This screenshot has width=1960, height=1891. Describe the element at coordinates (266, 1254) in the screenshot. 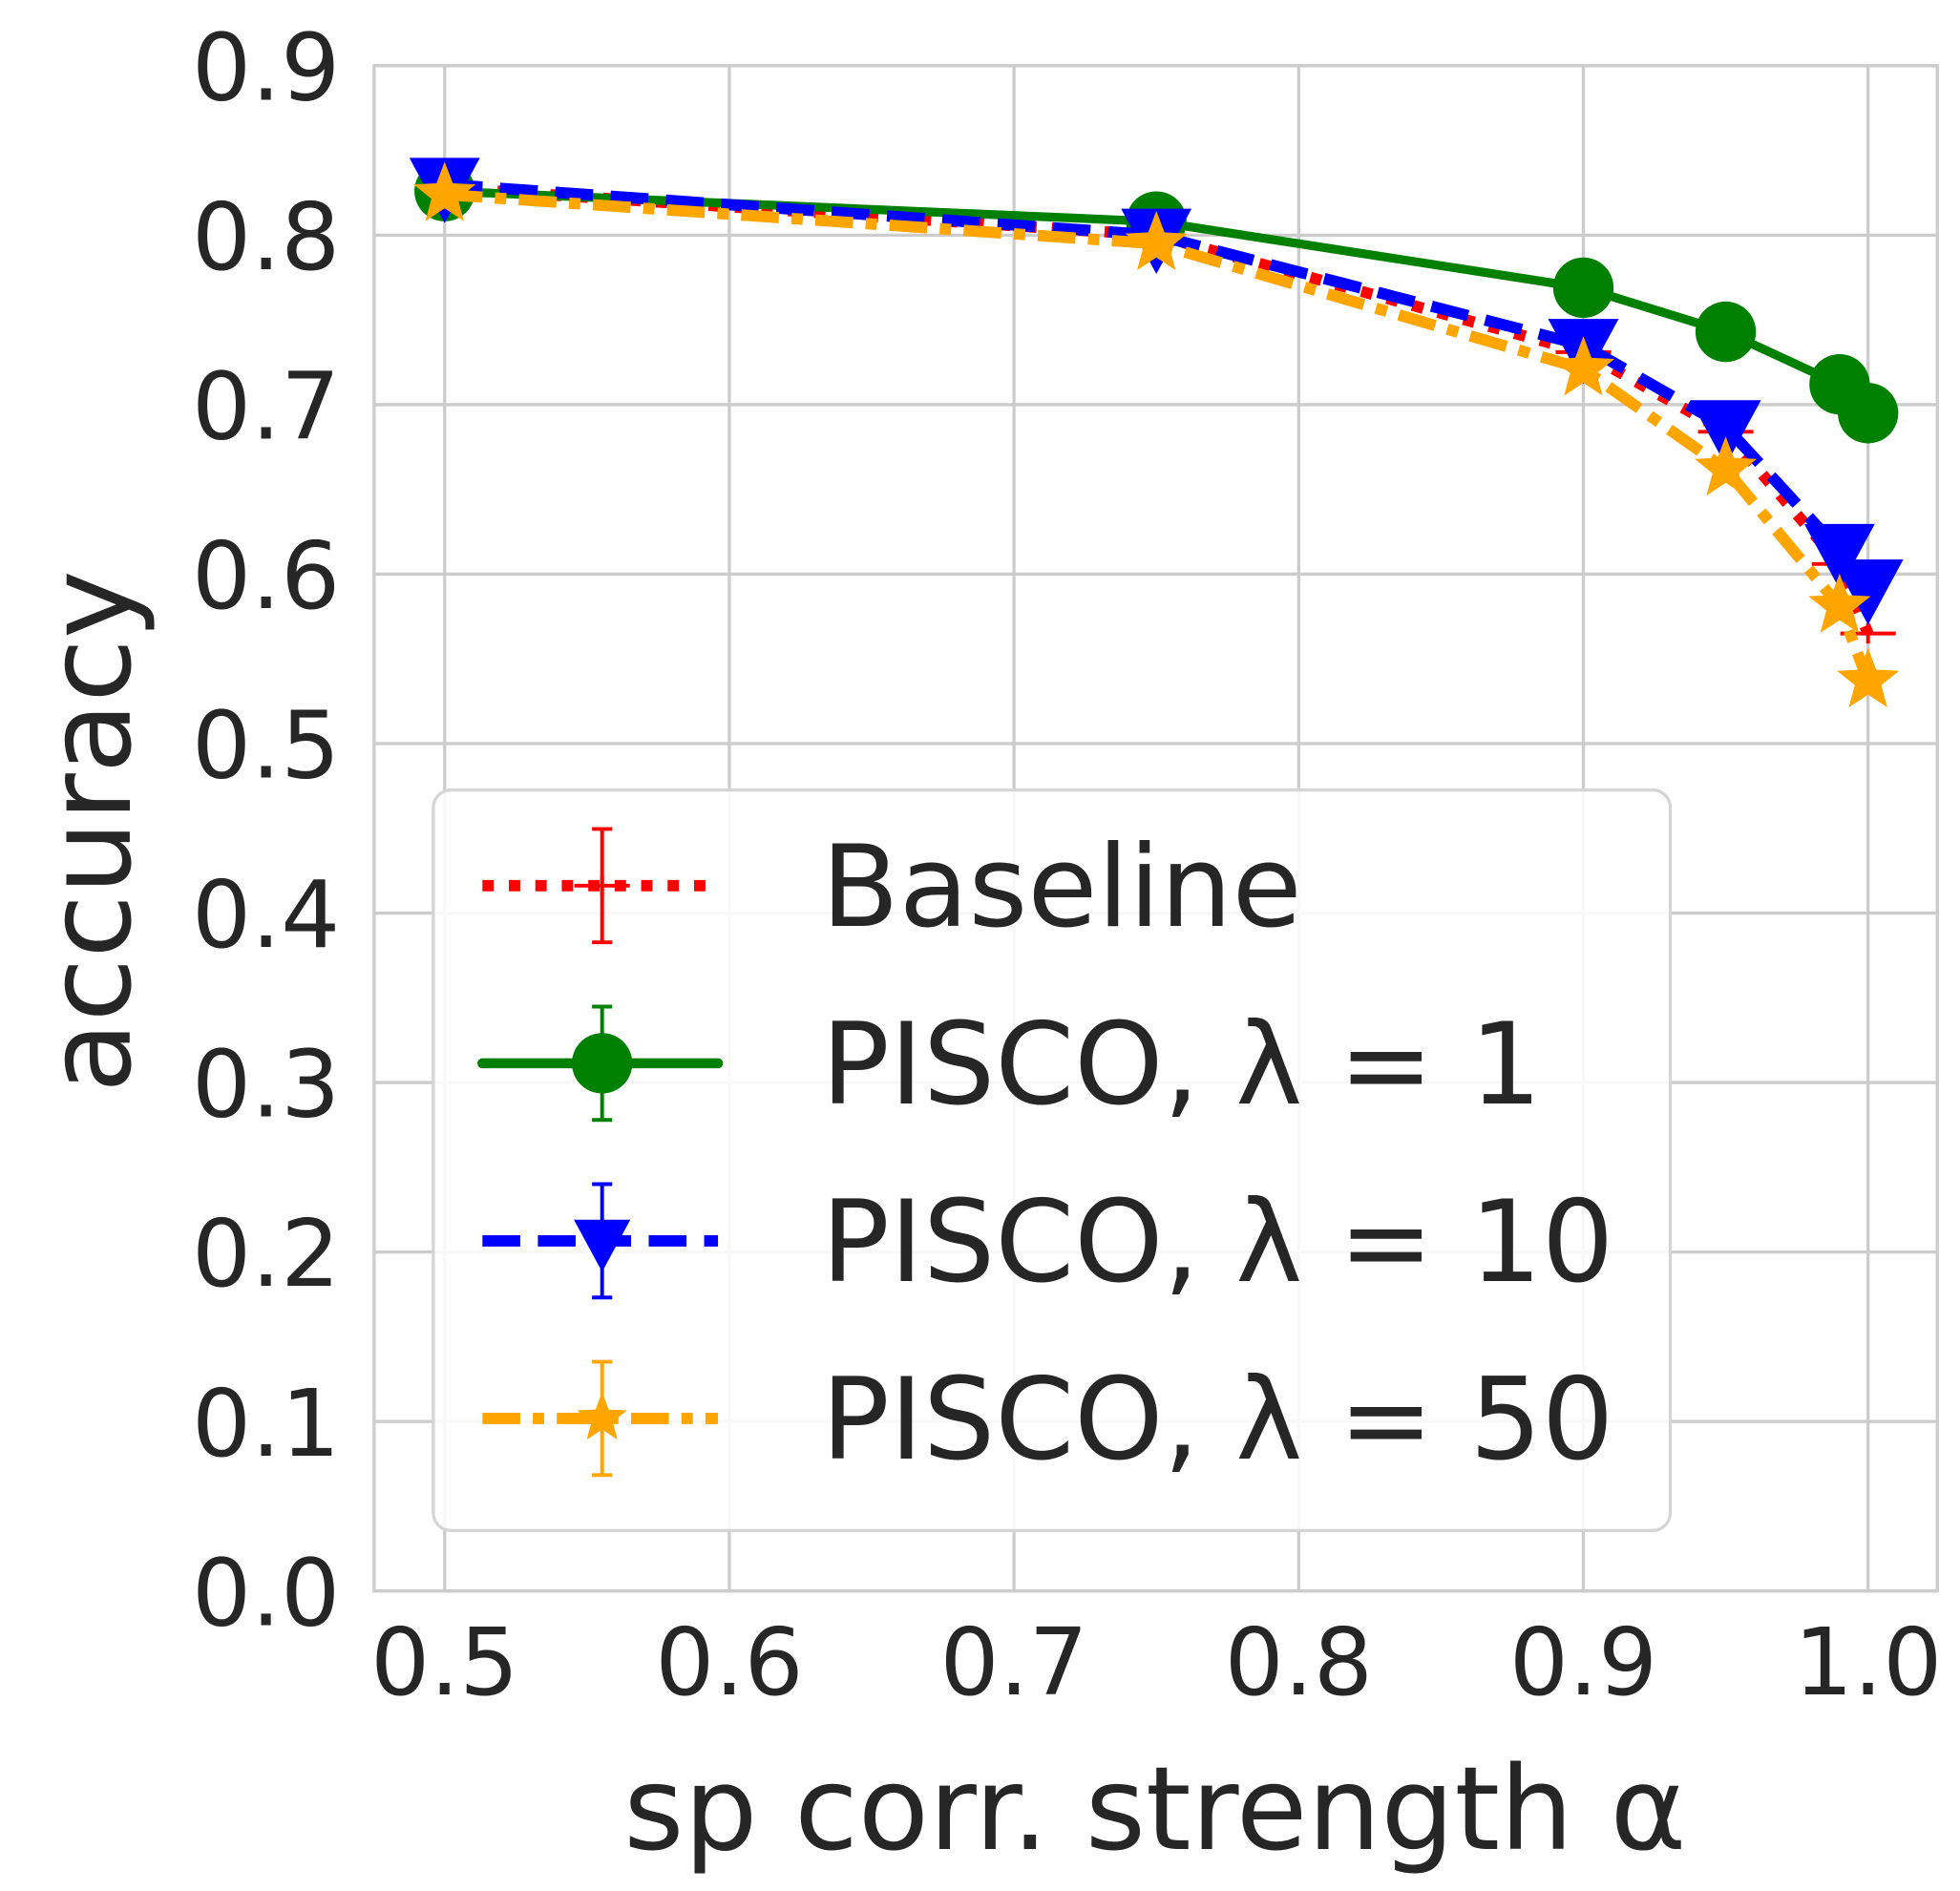

I see `y-tick-label: 0.2` at that location.